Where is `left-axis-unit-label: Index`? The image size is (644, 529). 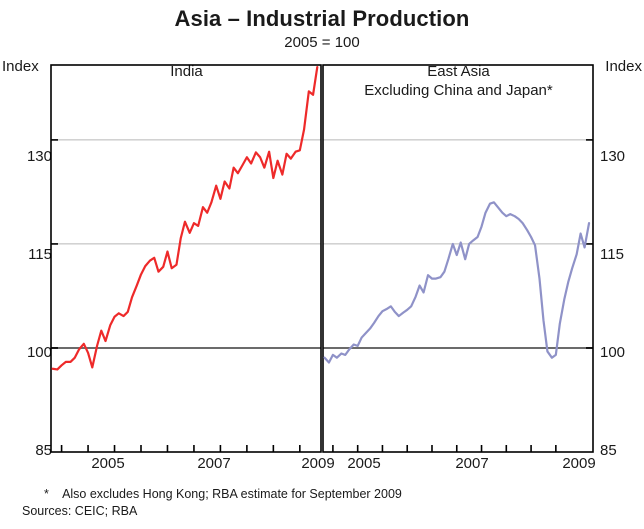 left-axis-unit-label: Index is located at coordinates (20, 66).